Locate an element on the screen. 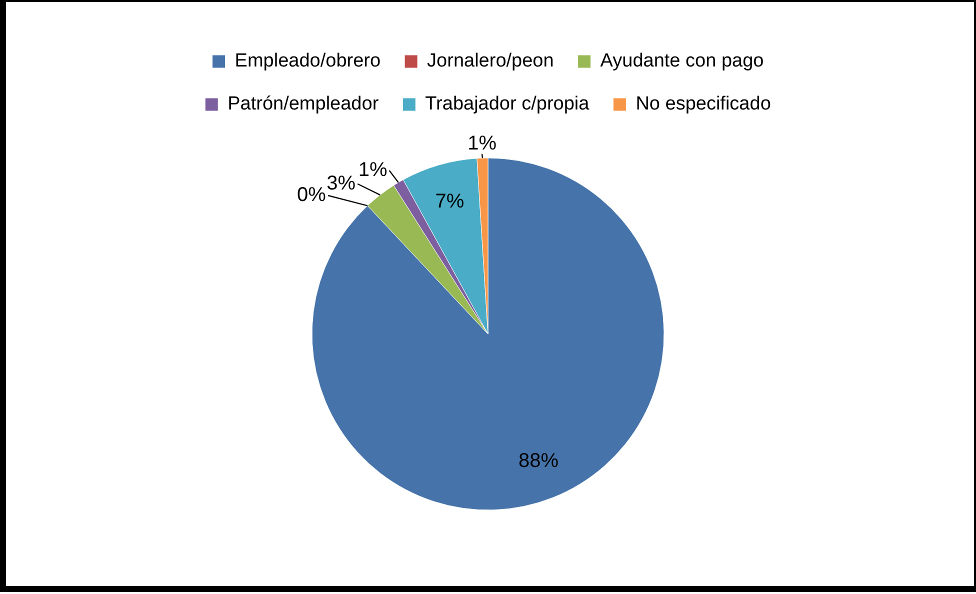 This screenshot has width=976, height=594. data-label: 3% is located at coordinates (341, 183).